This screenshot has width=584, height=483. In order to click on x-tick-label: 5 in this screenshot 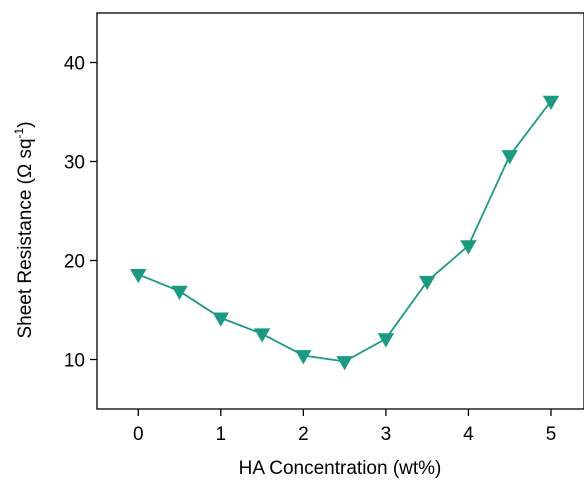, I will do `click(551, 434)`.